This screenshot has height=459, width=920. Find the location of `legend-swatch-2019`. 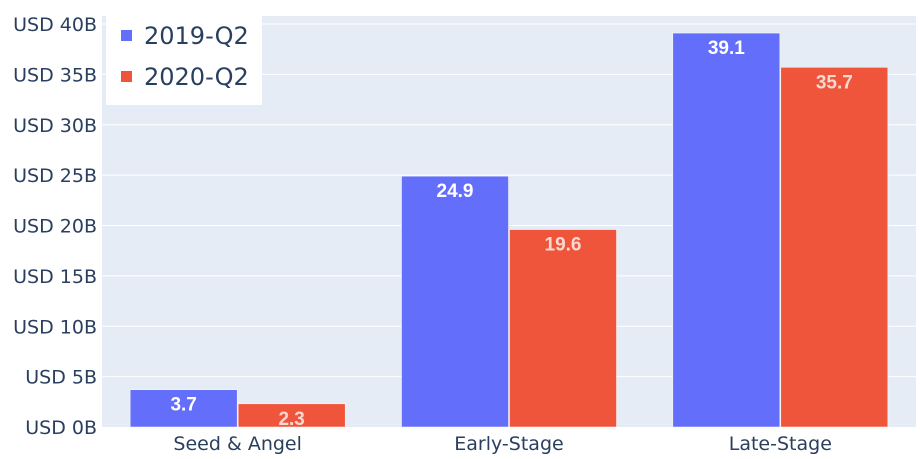

legend-swatch-2019 is located at coordinates (126, 35).